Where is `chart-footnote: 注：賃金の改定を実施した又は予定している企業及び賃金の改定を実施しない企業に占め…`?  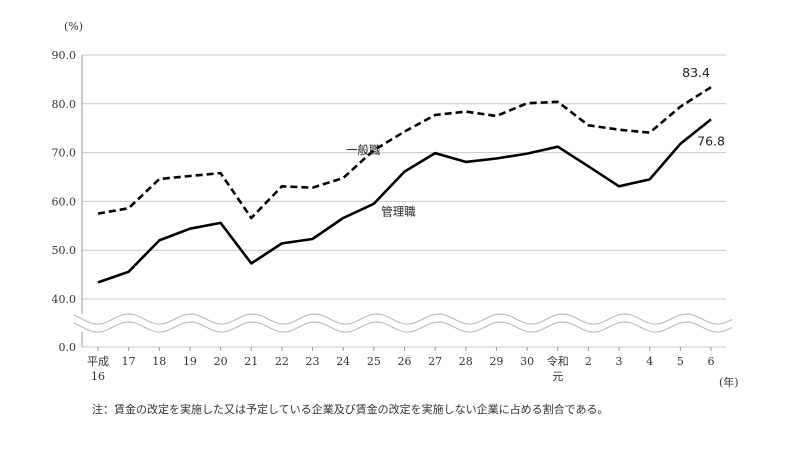
chart-footnote: 注：賃金の改定を実施した又は予定している企業及び賃金の改定を実施しない企業に占め… is located at coordinates (350, 409).